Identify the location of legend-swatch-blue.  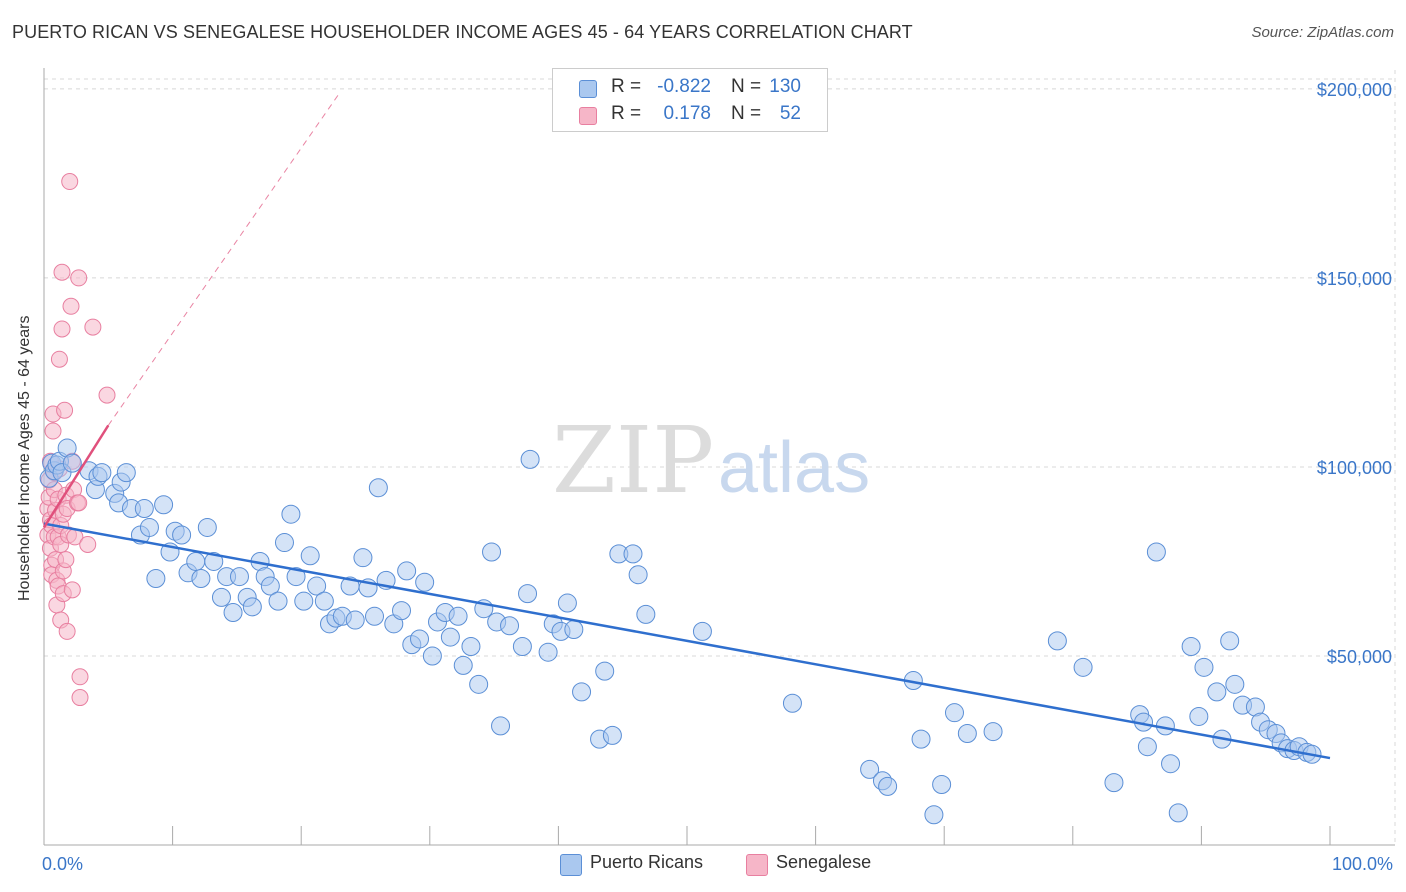
(588, 89).